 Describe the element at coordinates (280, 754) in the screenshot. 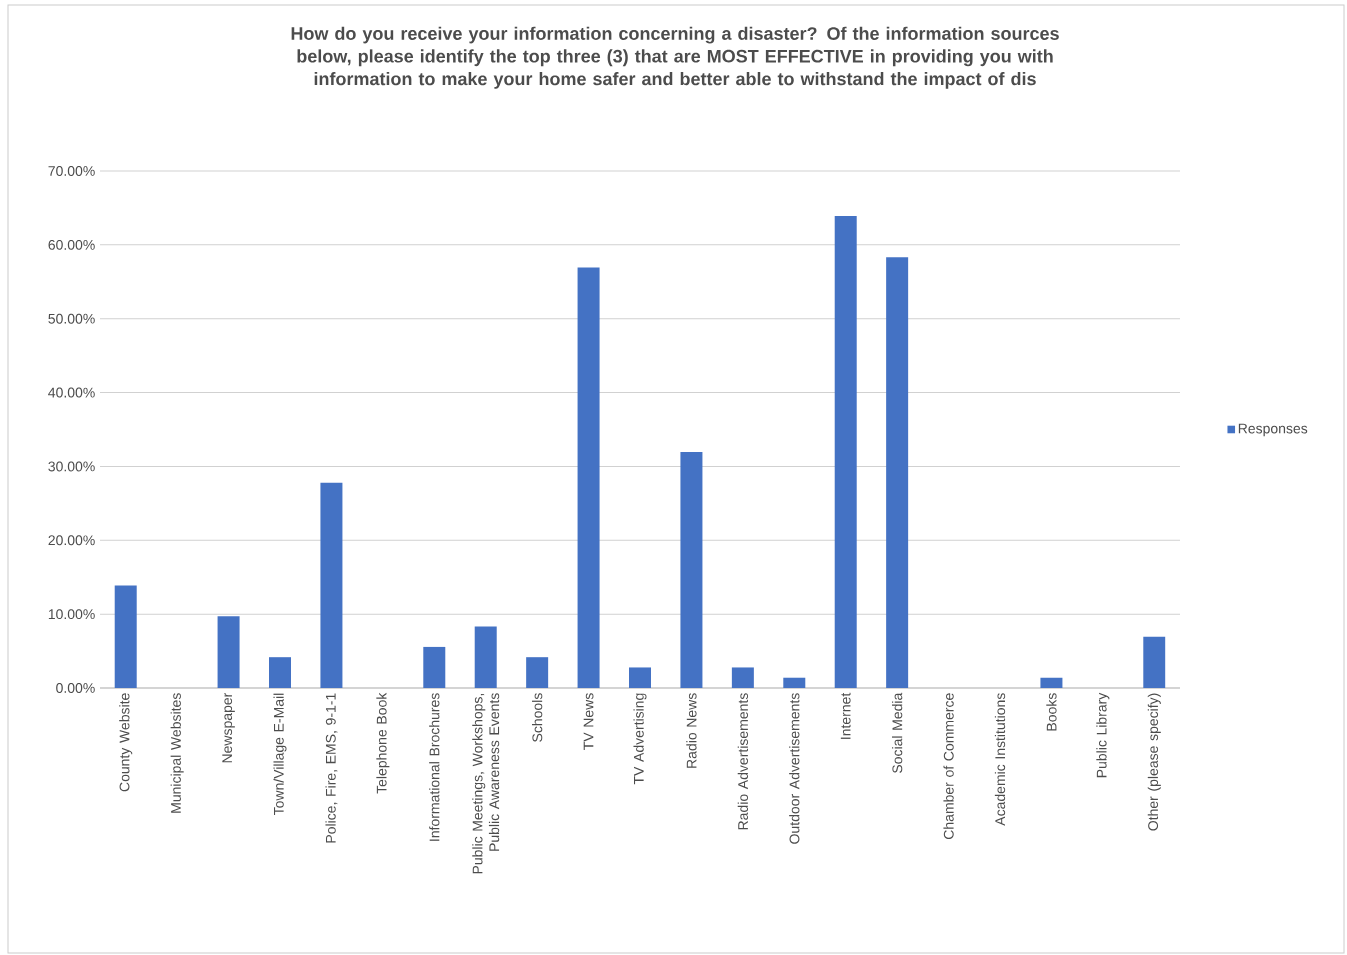

I see `x-tick-label: Town/Village E-Mail` at that location.